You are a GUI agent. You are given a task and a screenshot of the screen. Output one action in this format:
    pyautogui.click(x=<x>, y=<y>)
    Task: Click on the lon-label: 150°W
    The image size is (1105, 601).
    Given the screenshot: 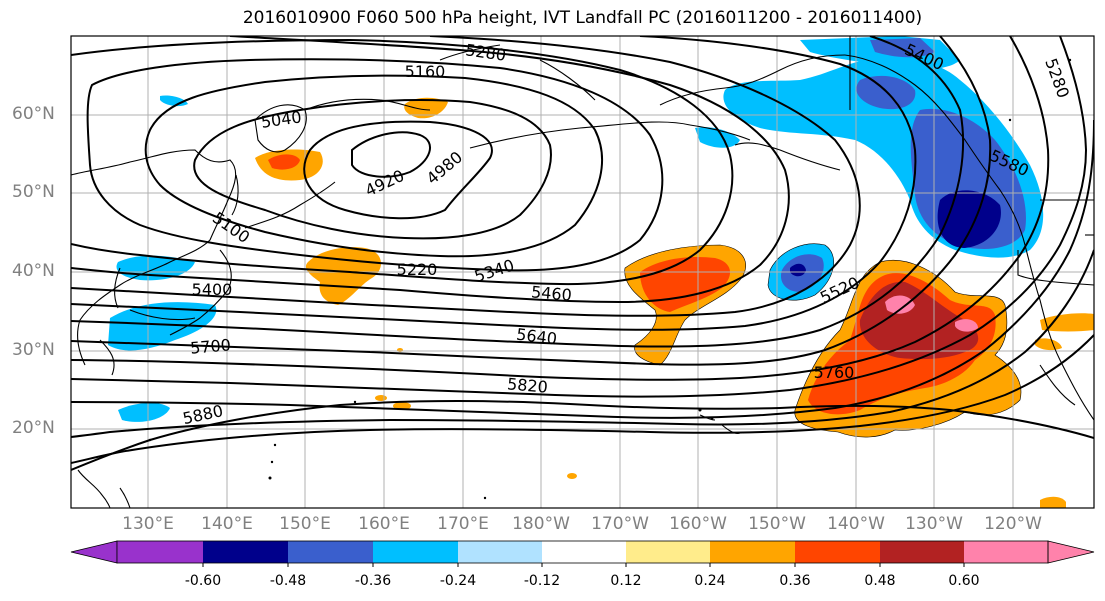 What is the action you would take?
    pyautogui.click(x=777, y=524)
    